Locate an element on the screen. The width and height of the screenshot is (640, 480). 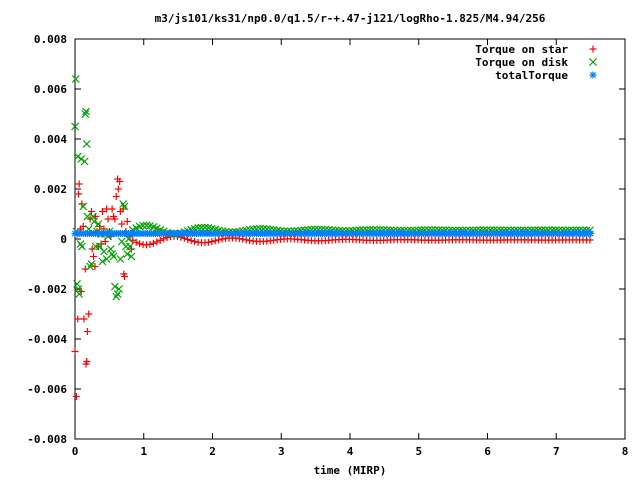
legend-label: Torque on star is located at coordinates (521, 49).